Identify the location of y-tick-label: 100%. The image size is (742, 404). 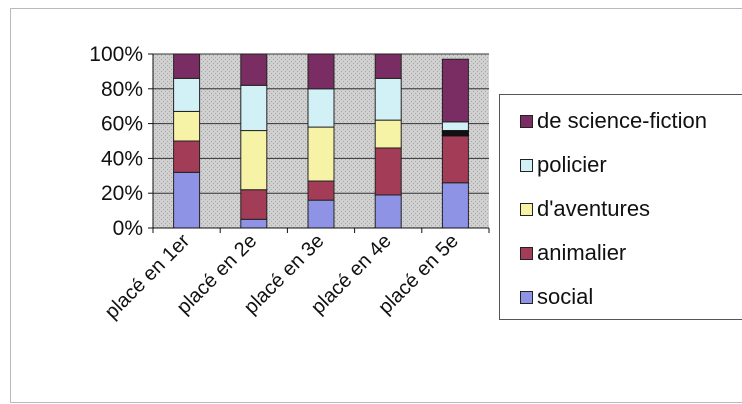
(116, 54).